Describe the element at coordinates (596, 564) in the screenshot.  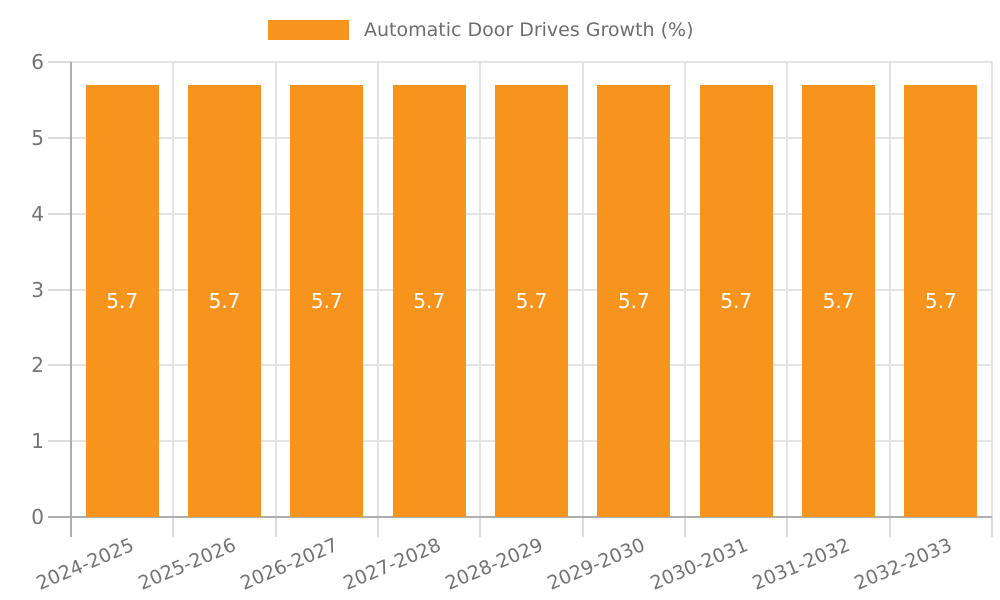
I see `x-tick-label: 2029-2030` at that location.